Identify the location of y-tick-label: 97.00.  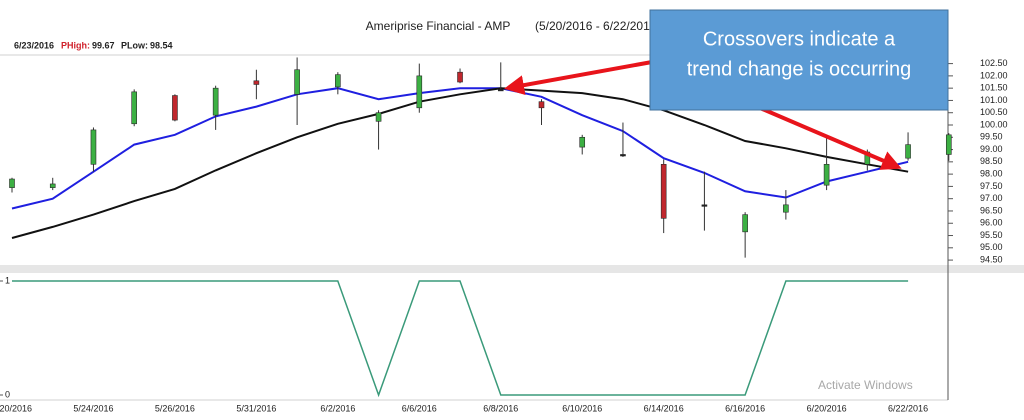
(991, 198).